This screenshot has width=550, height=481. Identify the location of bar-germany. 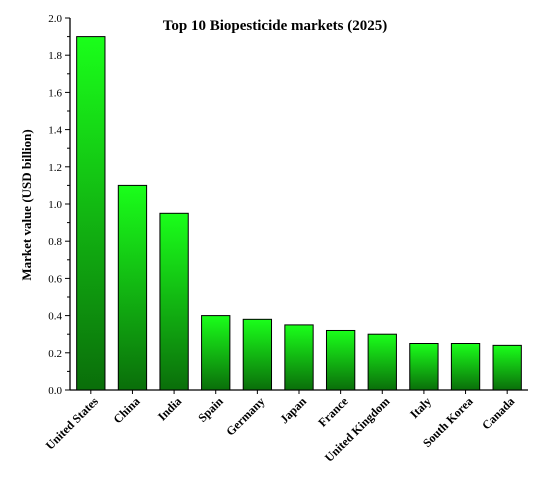
(257, 354).